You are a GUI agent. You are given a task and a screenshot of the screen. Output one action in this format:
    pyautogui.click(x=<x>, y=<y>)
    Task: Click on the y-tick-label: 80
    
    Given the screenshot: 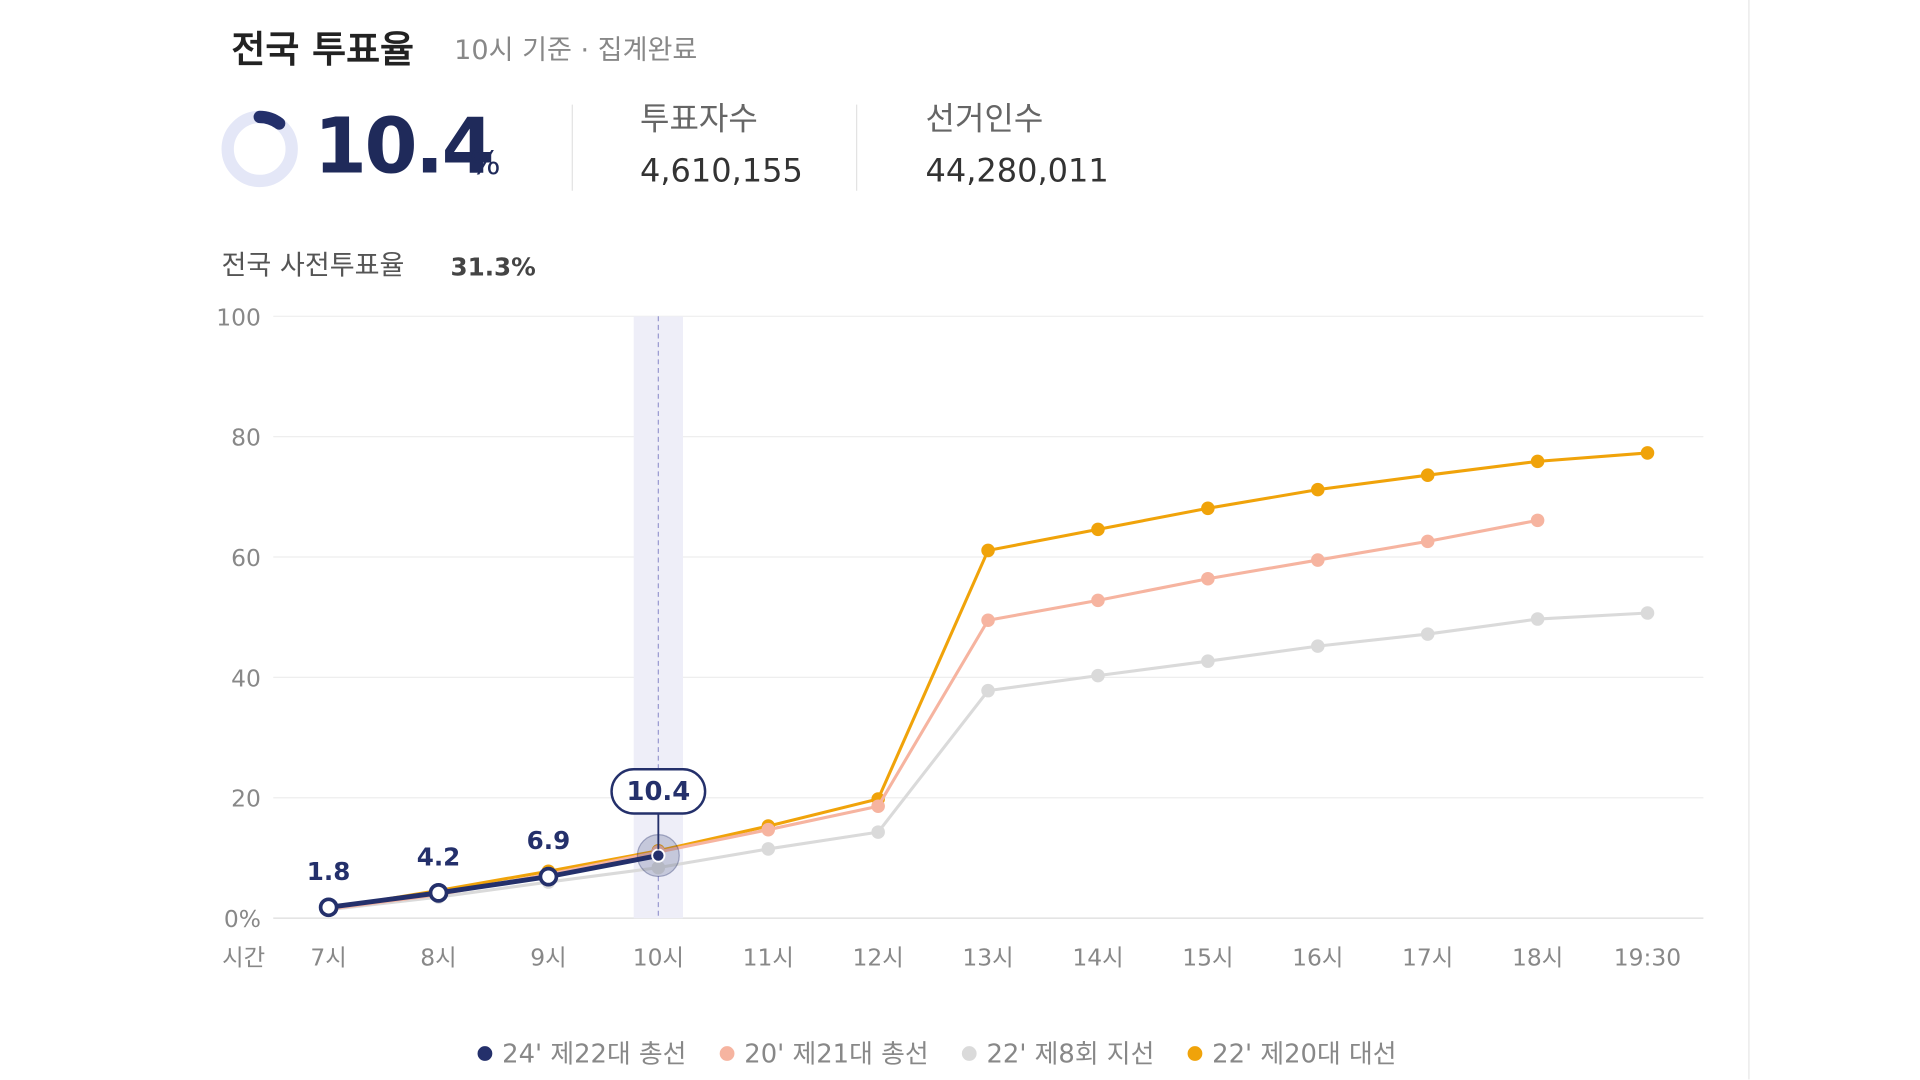 What is the action you would take?
    pyautogui.click(x=246, y=438)
    